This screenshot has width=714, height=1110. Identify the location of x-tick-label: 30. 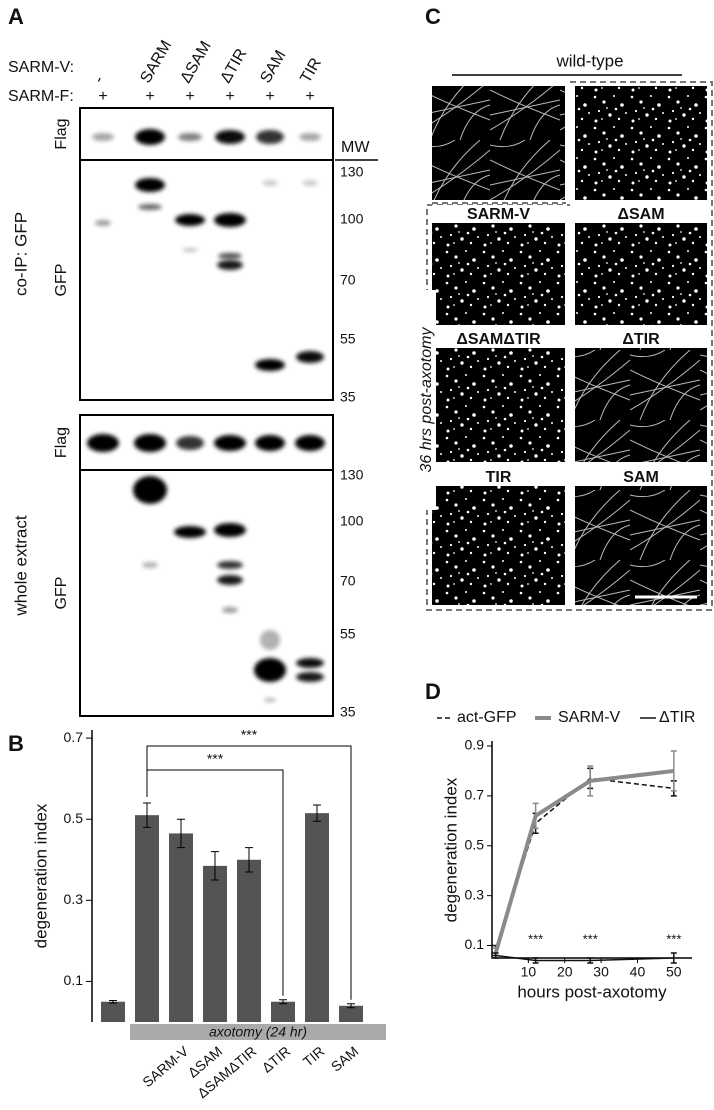
(601, 972).